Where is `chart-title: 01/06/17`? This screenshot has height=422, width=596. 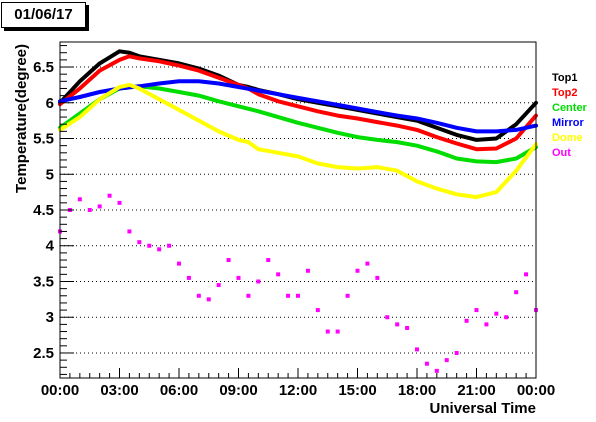
chart-title: 01/06/17 is located at coordinates (43, 14).